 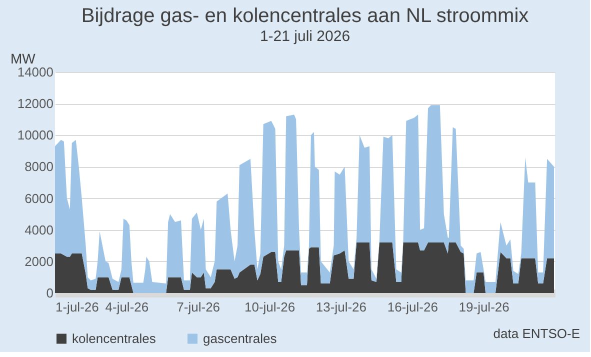 What do you see at coordinates (39, 230) in the screenshot?
I see `y-tick-label: 4000` at bounding box center [39, 230].